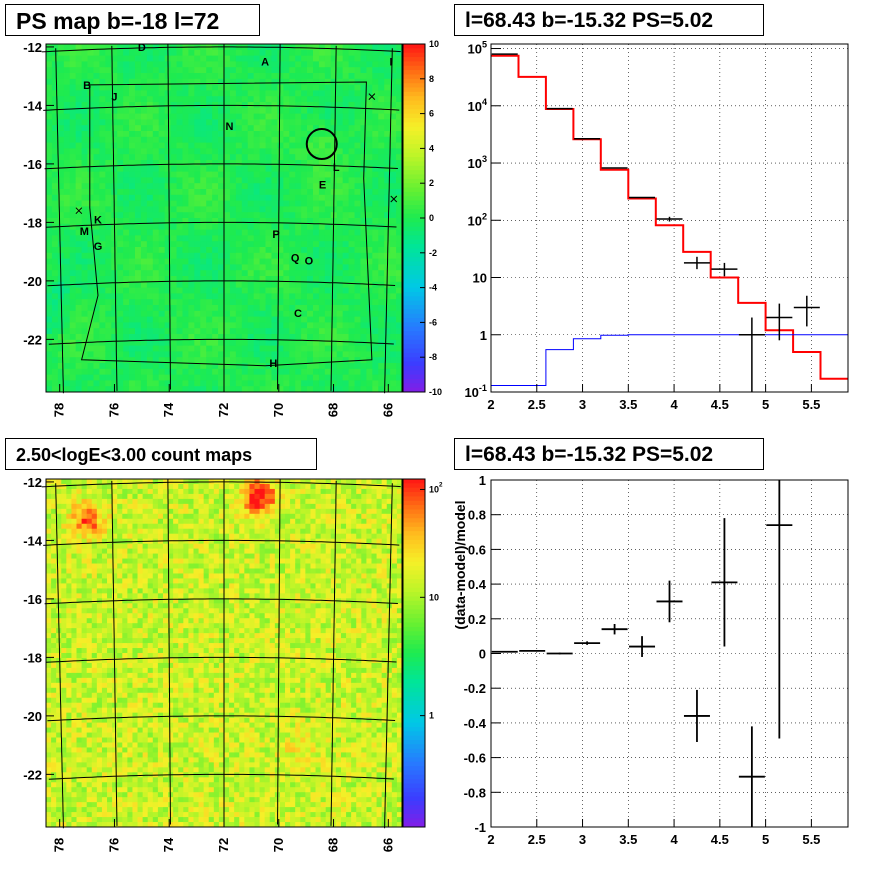 The width and height of the screenshot is (896, 872). Describe the element at coordinates (537, 404) in the screenshot. I see `spectrum-x-tick-label: 2.5` at that location.